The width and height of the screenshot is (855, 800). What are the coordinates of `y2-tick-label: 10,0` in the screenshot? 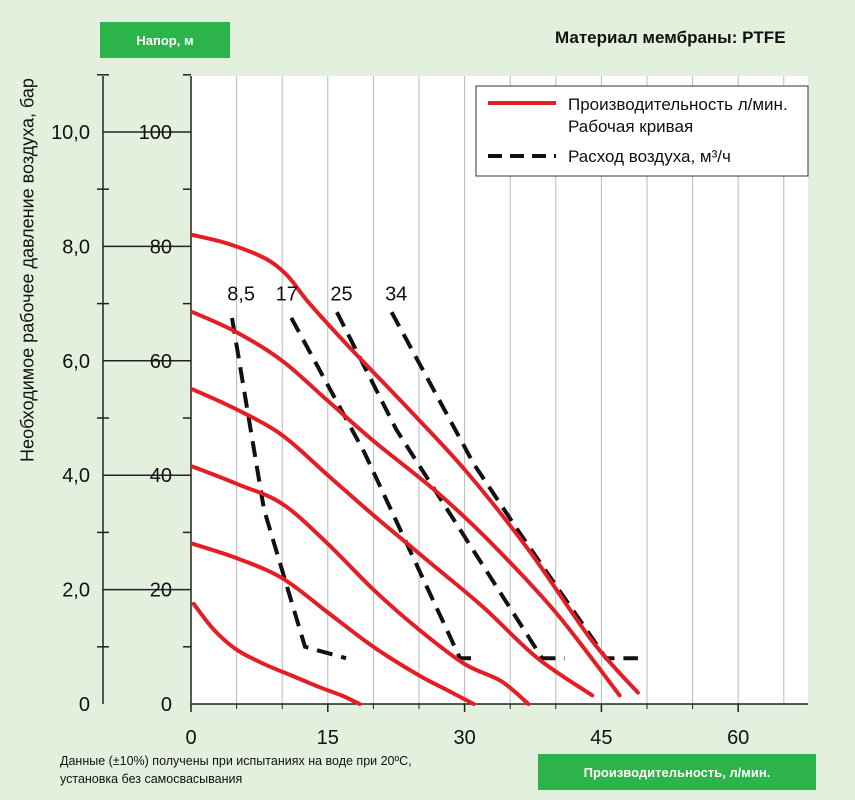 It's located at (70, 133).